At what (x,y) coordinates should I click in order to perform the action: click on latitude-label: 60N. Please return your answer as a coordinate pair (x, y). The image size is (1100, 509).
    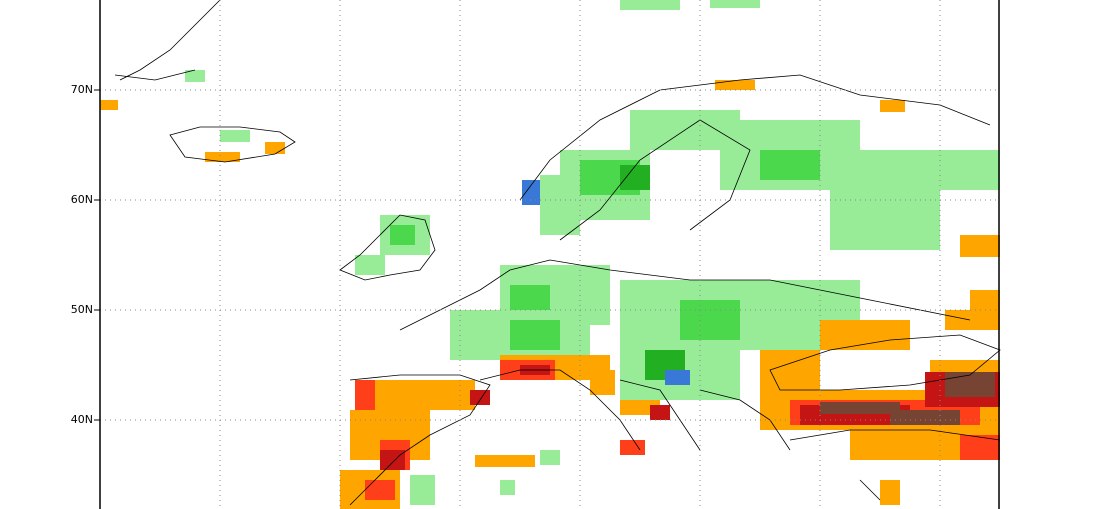
    Looking at the image, I should click on (82, 199).